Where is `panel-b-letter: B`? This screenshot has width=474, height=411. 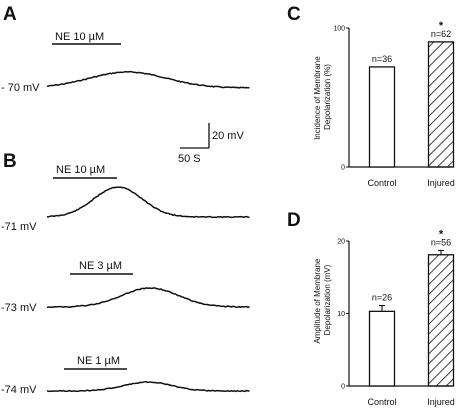
panel-b-letter: B is located at coordinates (10, 161).